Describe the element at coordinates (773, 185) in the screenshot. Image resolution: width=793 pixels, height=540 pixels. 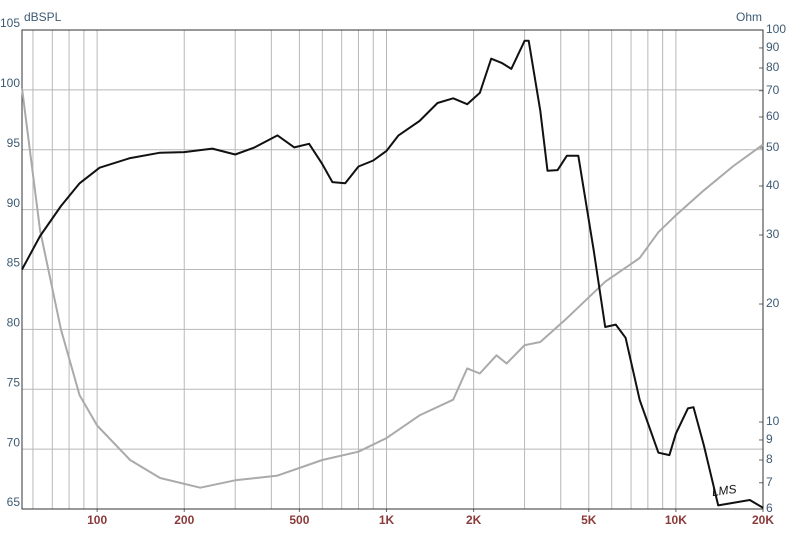
I see `y2-tick-label: 40` at that location.